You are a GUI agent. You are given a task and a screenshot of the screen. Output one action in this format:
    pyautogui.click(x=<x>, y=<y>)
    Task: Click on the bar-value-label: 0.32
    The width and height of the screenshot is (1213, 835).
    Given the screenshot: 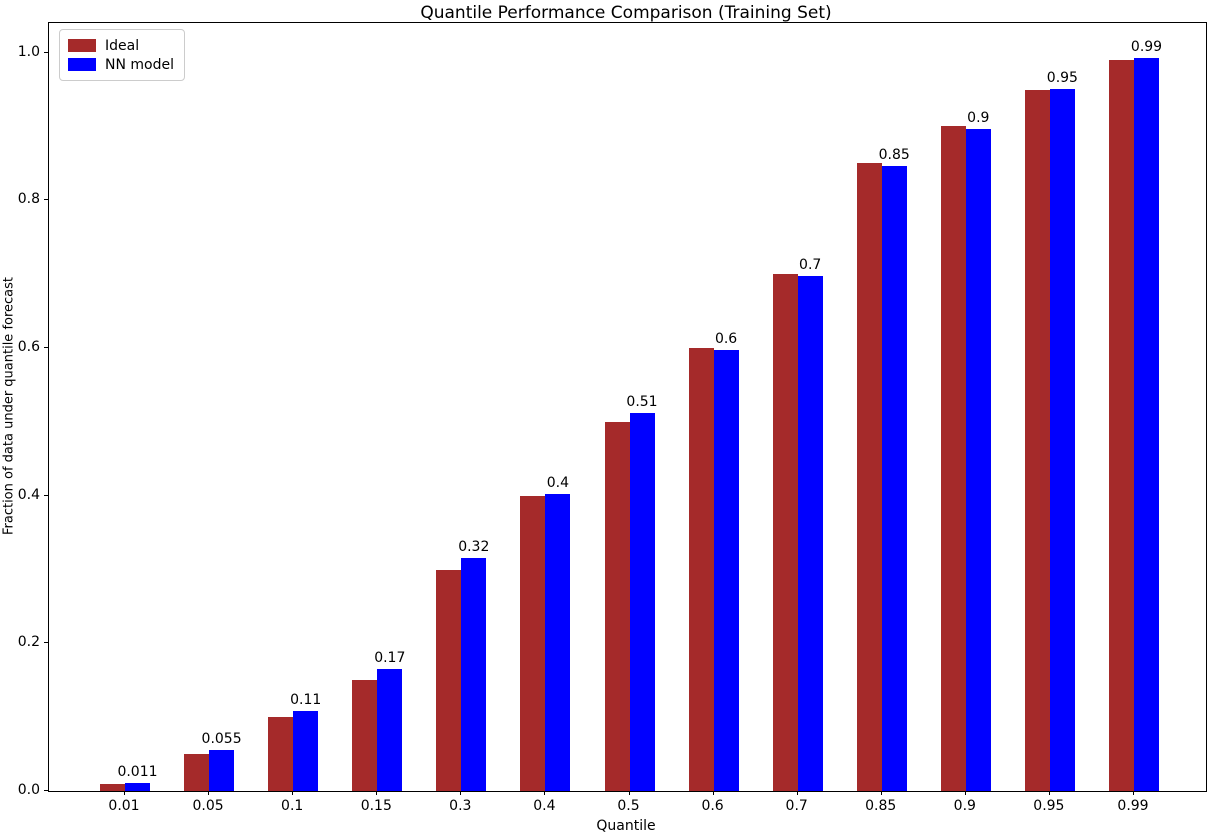 What is the action you would take?
    pyautogui.click(x=474, y=547)
    